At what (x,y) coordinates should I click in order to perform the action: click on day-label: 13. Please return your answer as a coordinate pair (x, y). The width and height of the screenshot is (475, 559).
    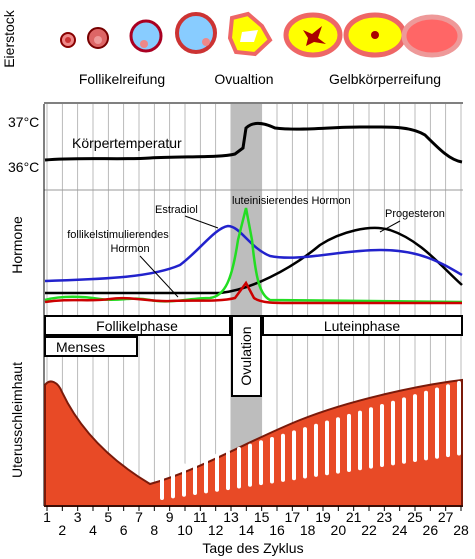
    Looking at the image, I should click on (231, 517).